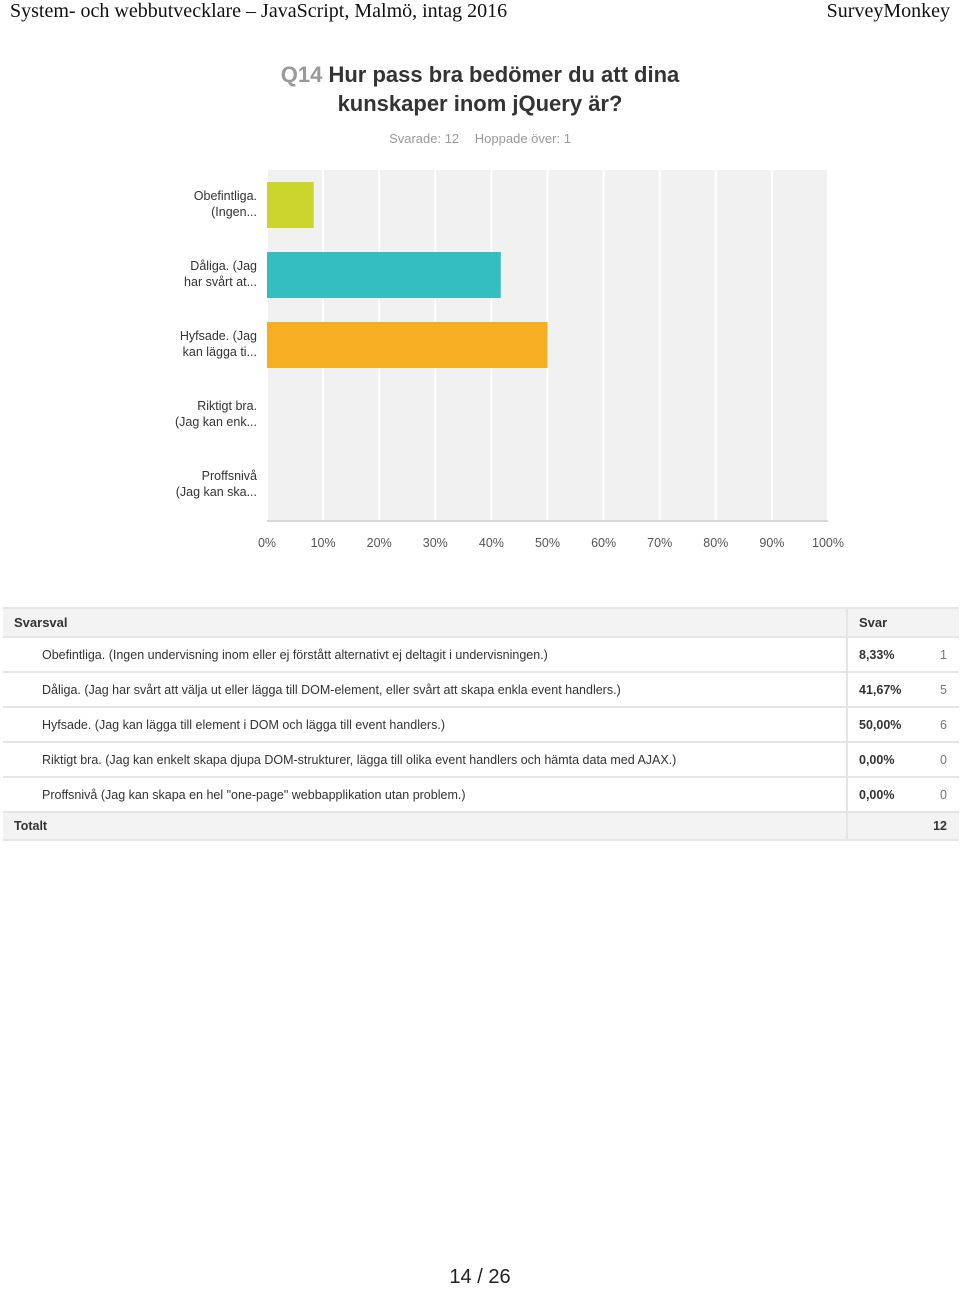 This screenshot has width=960, height=1289. I want to click on skipped-count: Hoppade över: 1, so click(522, 138).